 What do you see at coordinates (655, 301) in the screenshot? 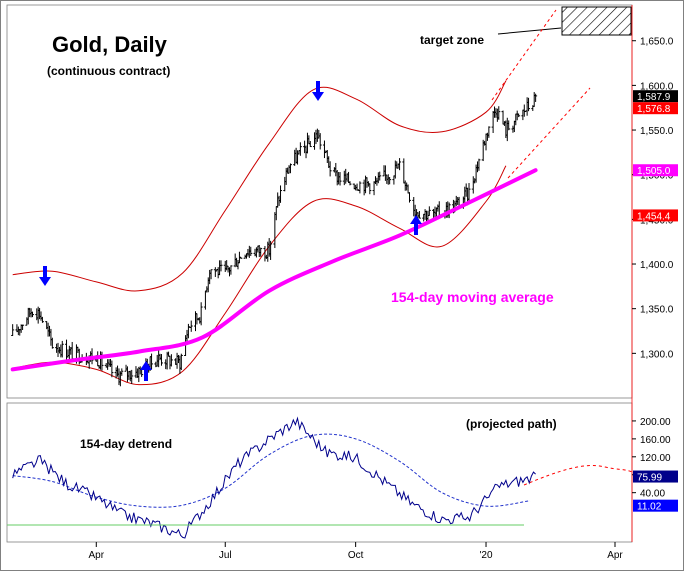
I see `price-tags: 1,587.91,576.8 1,505.0 1,454.4 75.99 11.02` at bounding box center [655, 301].